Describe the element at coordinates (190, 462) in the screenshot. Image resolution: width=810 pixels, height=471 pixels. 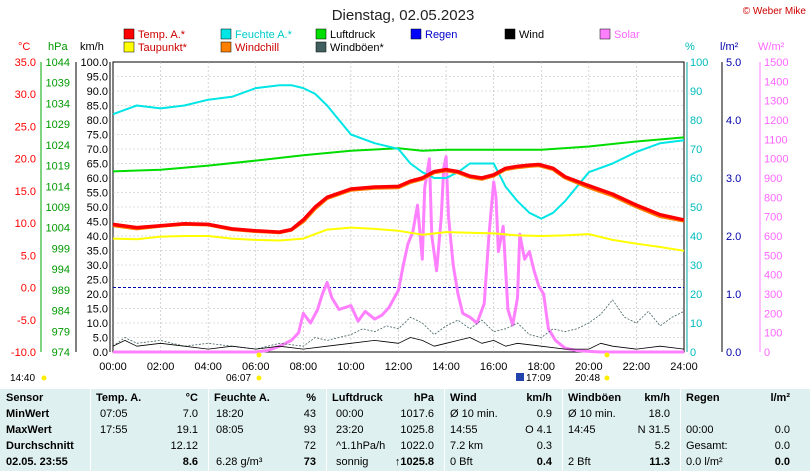
I see `temp-value: 8.6` at that location.